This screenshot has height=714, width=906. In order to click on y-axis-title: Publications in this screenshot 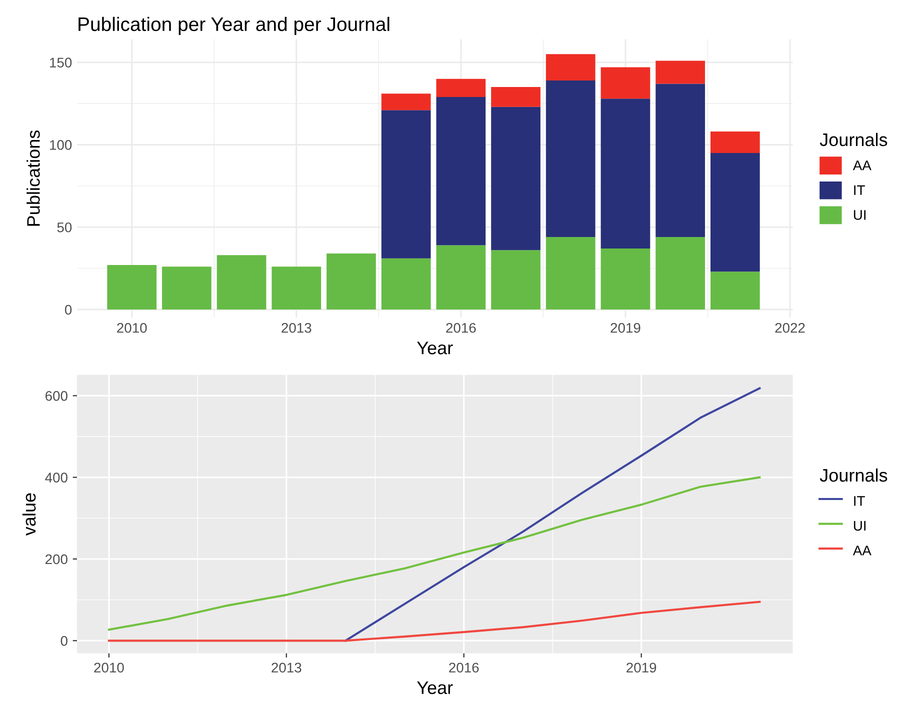, I will do `click(33, 178)`.